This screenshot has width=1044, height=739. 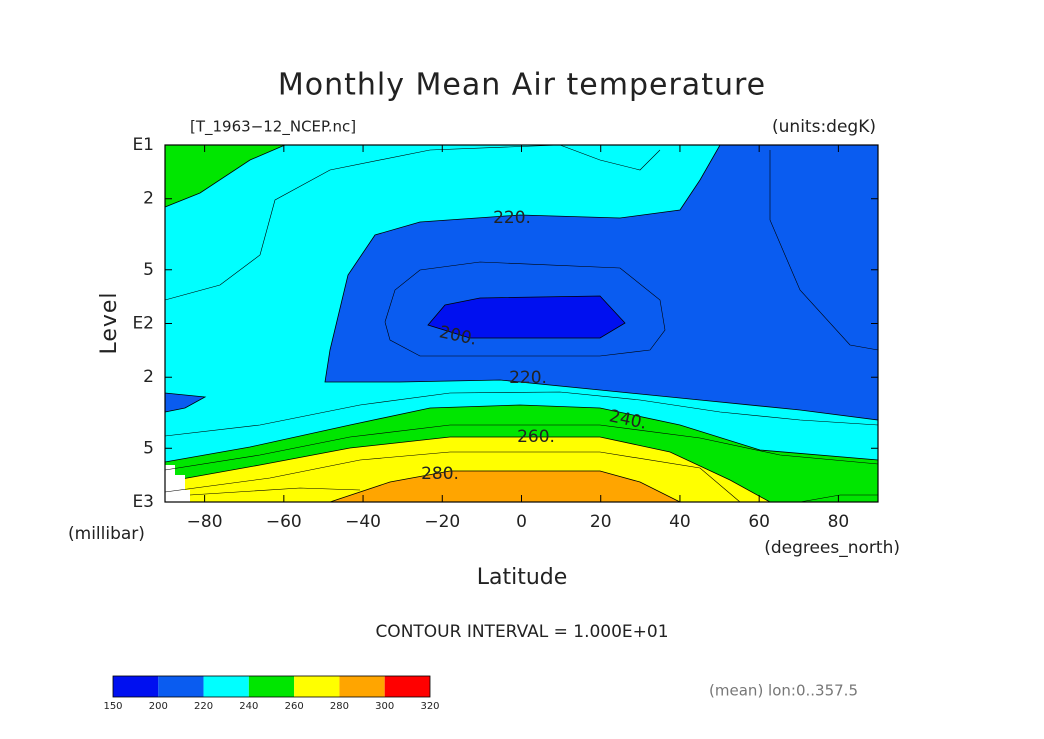 What do you see at coordinates (294, 706) in the screenshot?
I see `colorbar-label: 260` at bounding box center [294, 706].